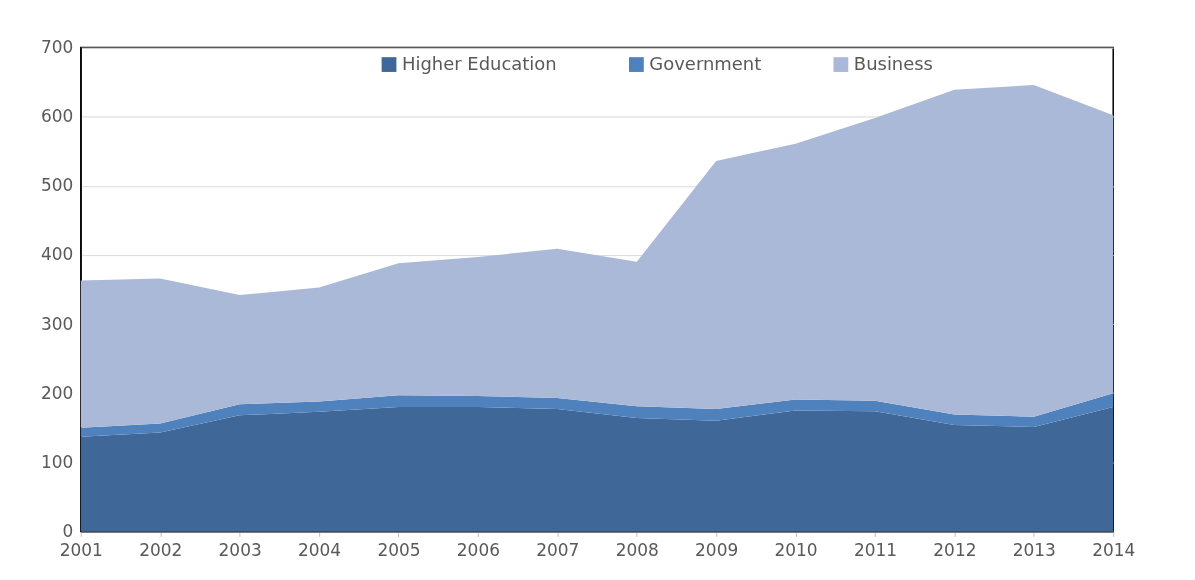 The width and height of the screenshot is (1195, 580). Describe the element at coordinates (705, 63) in the screenshot. I see `legend-label: Government` at that location.